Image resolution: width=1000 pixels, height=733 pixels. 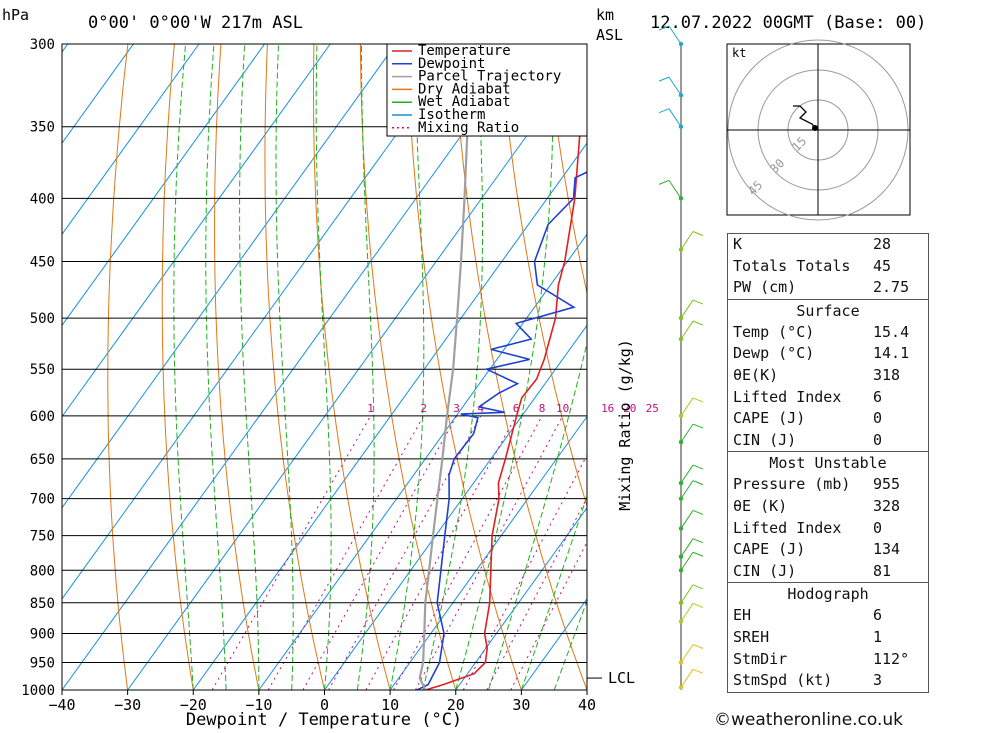 I want to click on index-row: Lifted Index 0, so click(x=828, y=529).